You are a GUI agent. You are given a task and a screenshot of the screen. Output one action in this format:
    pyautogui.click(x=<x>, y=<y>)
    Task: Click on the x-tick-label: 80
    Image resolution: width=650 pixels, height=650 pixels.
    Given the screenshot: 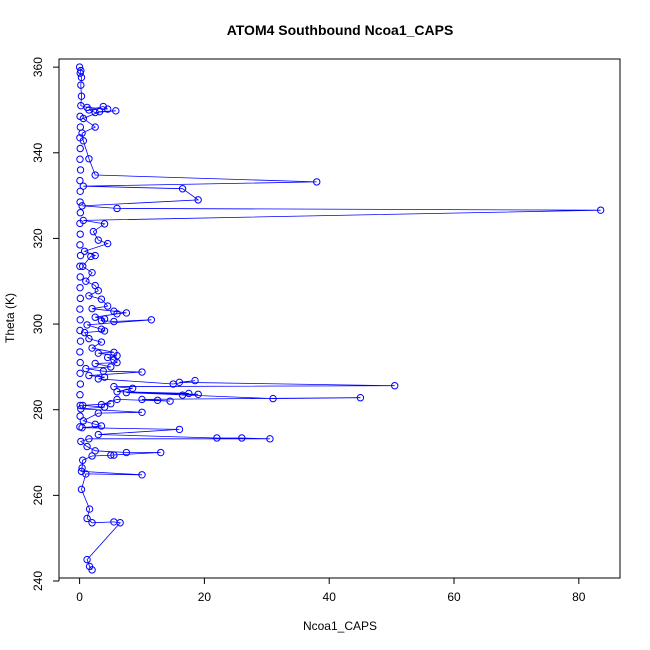 What is the action you would take?
    pyautogui.click(x=579, y=597)
    